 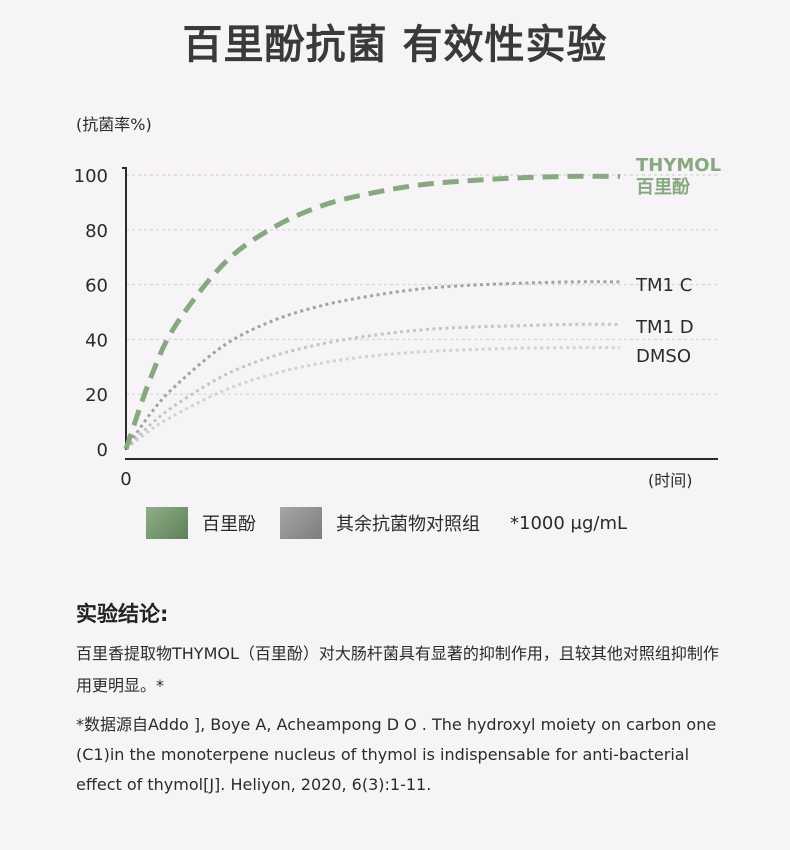 What do you see at coordinates (301, 523) in the screenshot?
I see `legend-swatch-control` at bounding box center [301, 523].